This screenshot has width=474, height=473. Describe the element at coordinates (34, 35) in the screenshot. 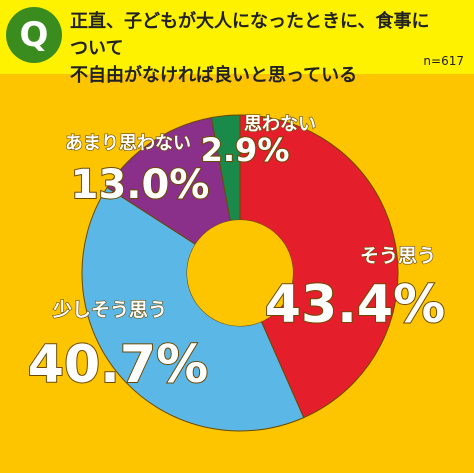

I see `question-badge: Q` at that location.